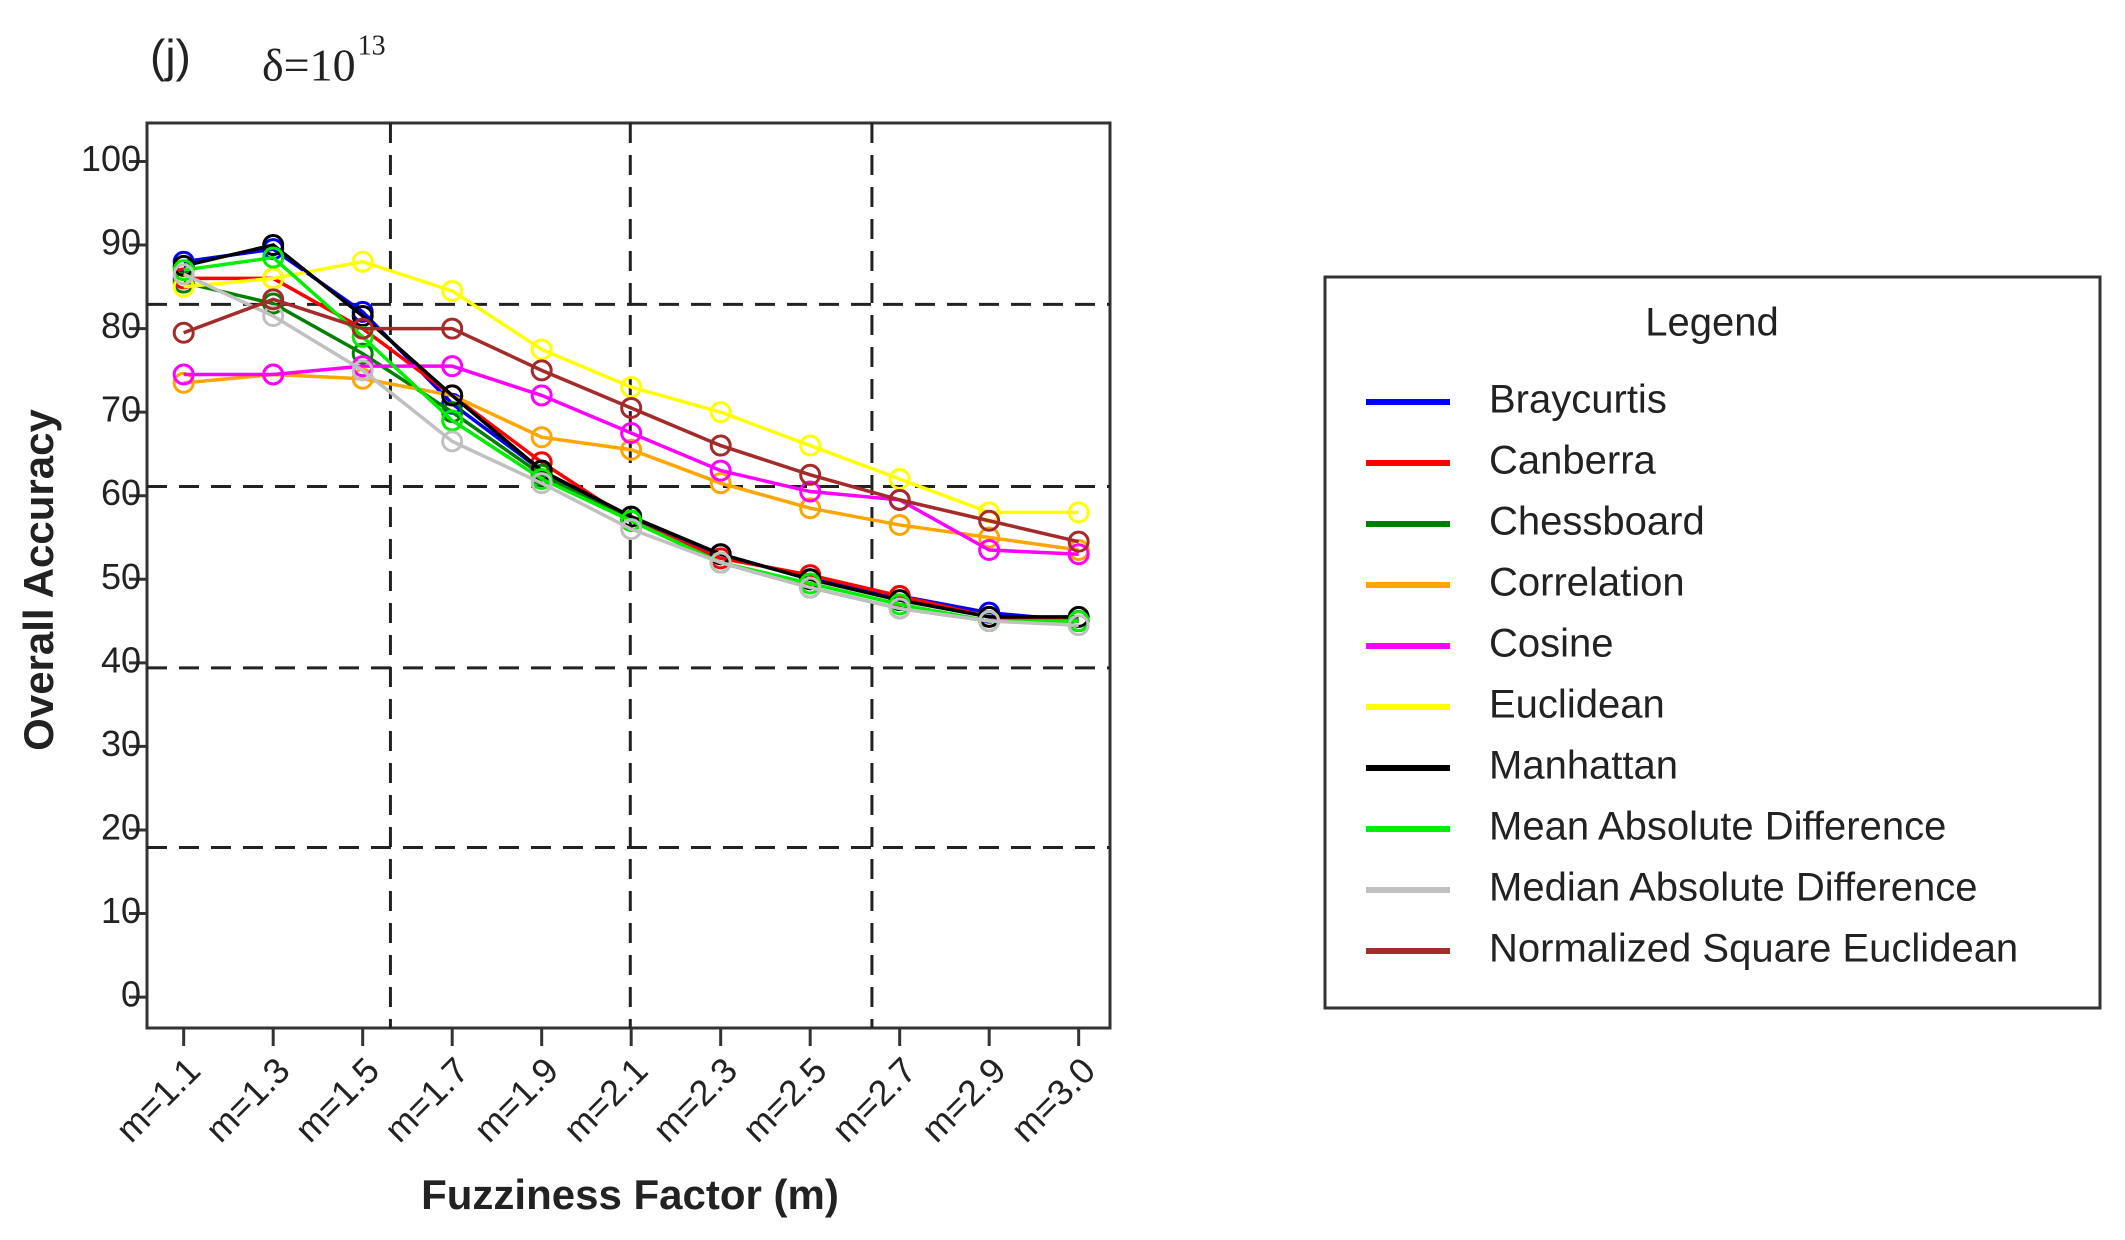 The height and width of the screenshot is (1240, 2125). Describe the element at coordinates (874, 1099) in the screenshot. I see `x-tick-label: m=2.7` at that location.